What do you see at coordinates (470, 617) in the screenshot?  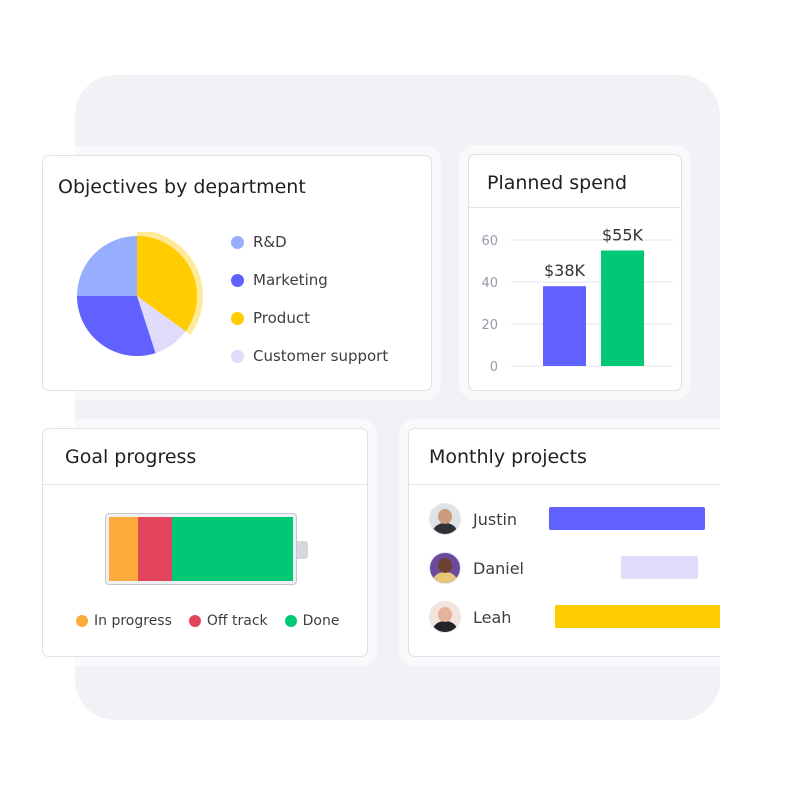 I see `person-row-leah: Leah` at bounding box center [470, 617].